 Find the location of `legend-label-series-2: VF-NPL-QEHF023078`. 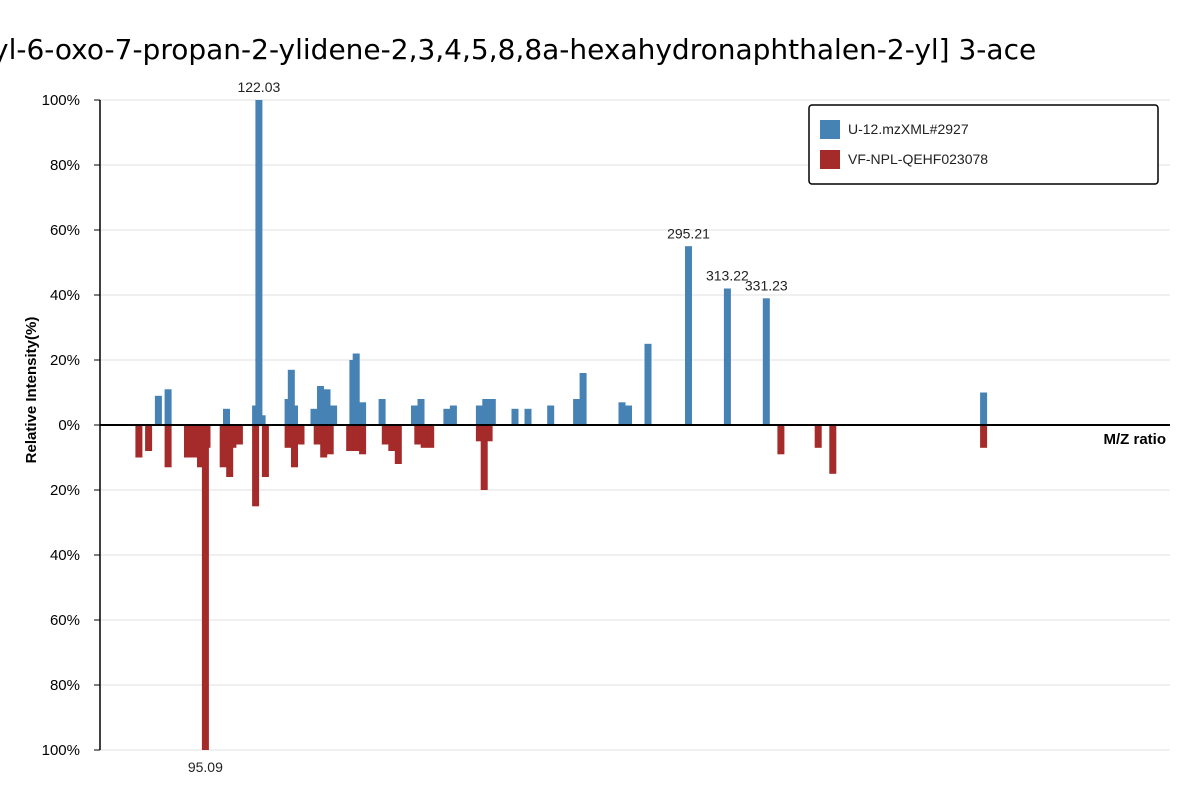

legend-label-series-2: VF-NPL-QEHF023078 is located at coordinates (918, 159).